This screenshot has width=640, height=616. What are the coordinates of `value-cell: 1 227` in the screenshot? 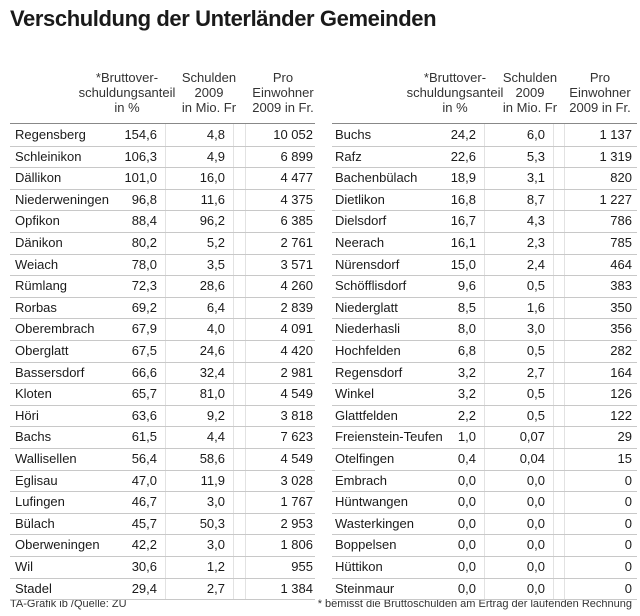 It's located at (615, 199).